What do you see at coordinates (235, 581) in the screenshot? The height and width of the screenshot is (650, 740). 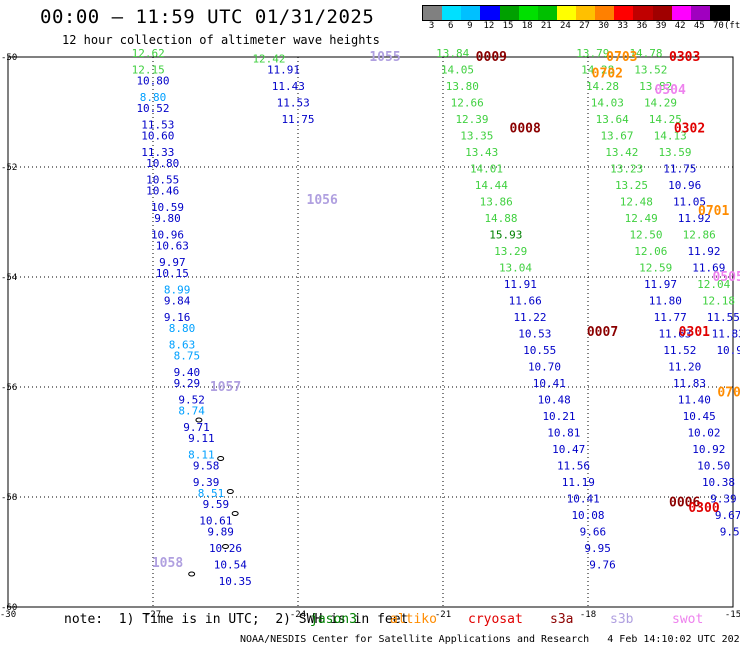 I see `wave-height-label: 10.35` at bounding box center [235, 581].